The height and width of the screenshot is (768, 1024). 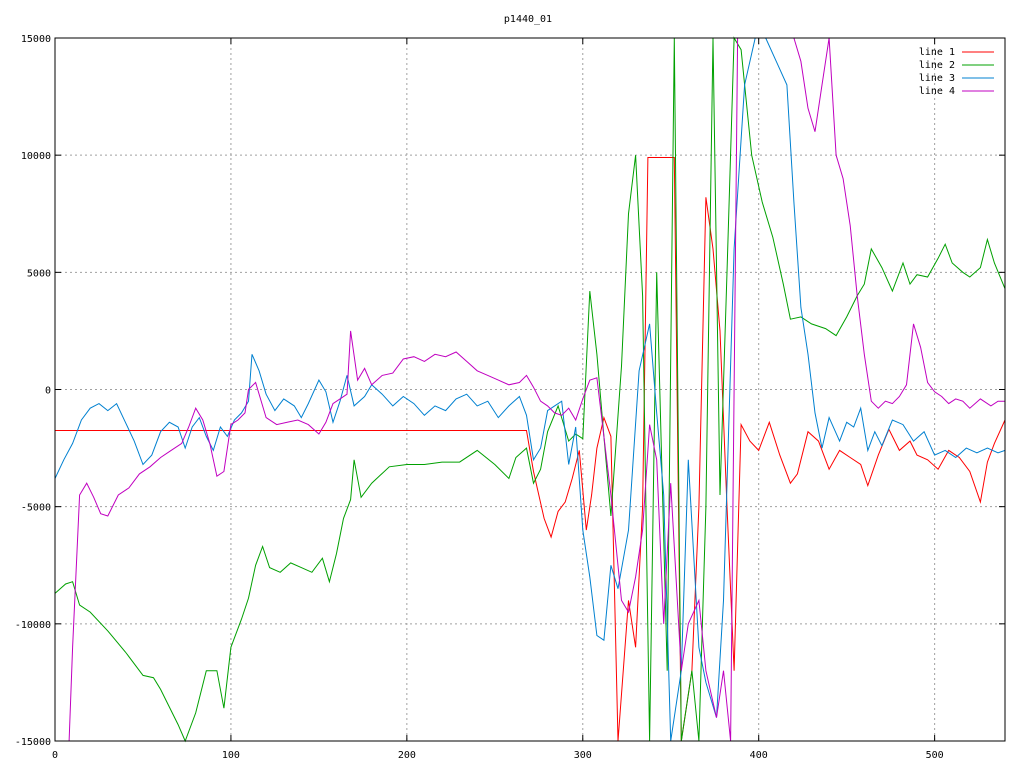 I want to click on y-tick-label: 5000, so click(x=39, y=273).